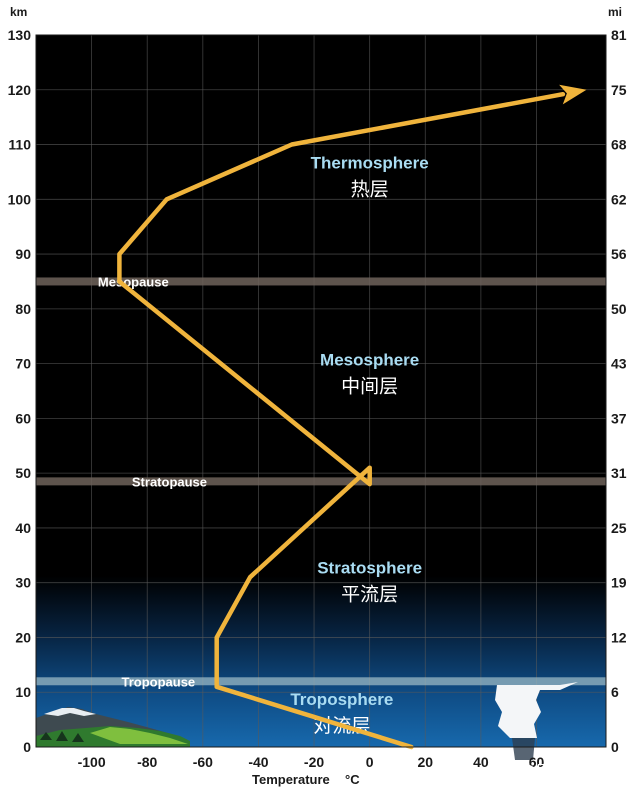  I want to click on y-right-tick-label: 75, so click(619, 90).